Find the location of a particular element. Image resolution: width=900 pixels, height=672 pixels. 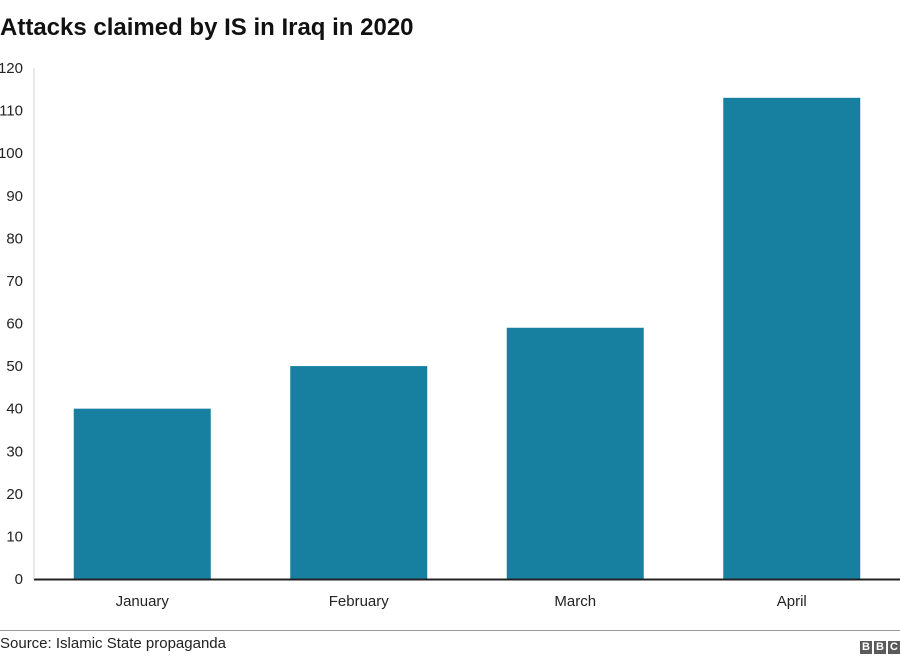

bbc-logo-letter: C is located at coordinates (894, 647).